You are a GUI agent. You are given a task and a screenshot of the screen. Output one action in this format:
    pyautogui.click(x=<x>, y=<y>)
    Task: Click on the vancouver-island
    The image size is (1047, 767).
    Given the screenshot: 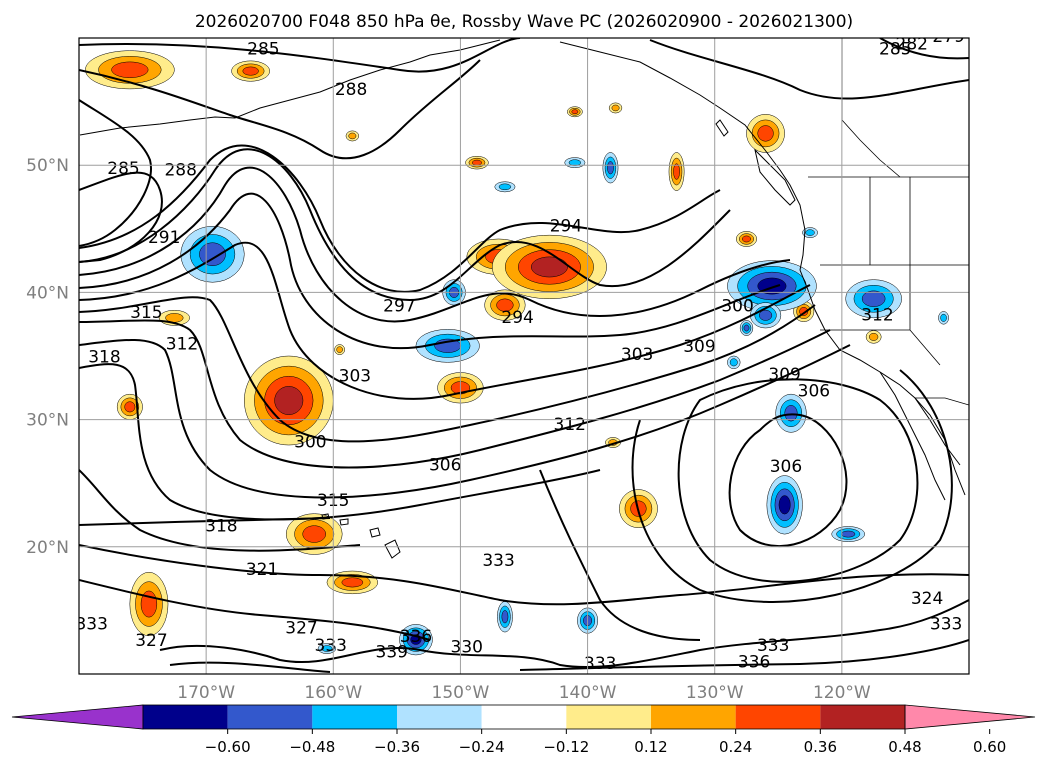 What is the action you would take?
    pyautogui.click(x=775, y=177)
    